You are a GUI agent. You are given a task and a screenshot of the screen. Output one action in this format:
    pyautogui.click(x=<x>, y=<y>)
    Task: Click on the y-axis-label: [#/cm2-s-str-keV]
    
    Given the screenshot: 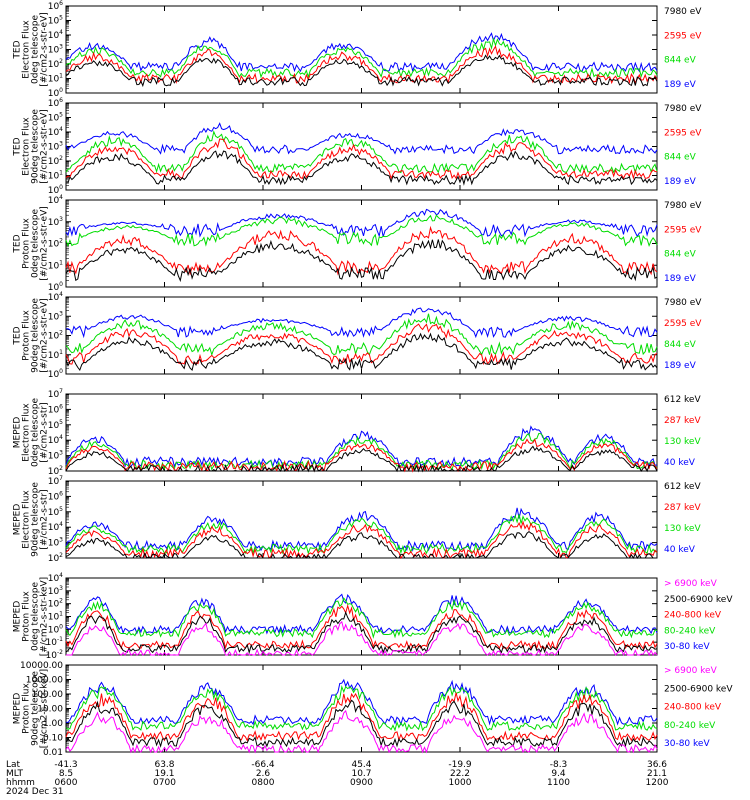 What is the action you would take?
    pyautogui.click(x=45, y=616)
    